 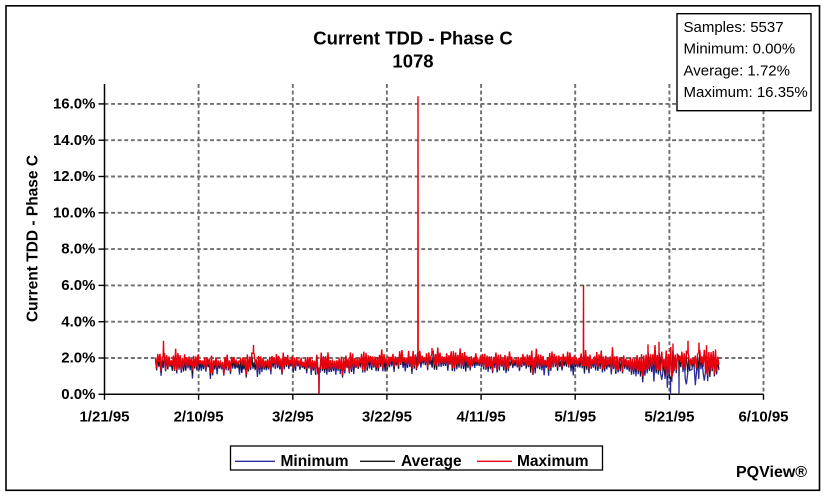 I want to click on svg-text: 1/21/95, so click(x=104, y=416).